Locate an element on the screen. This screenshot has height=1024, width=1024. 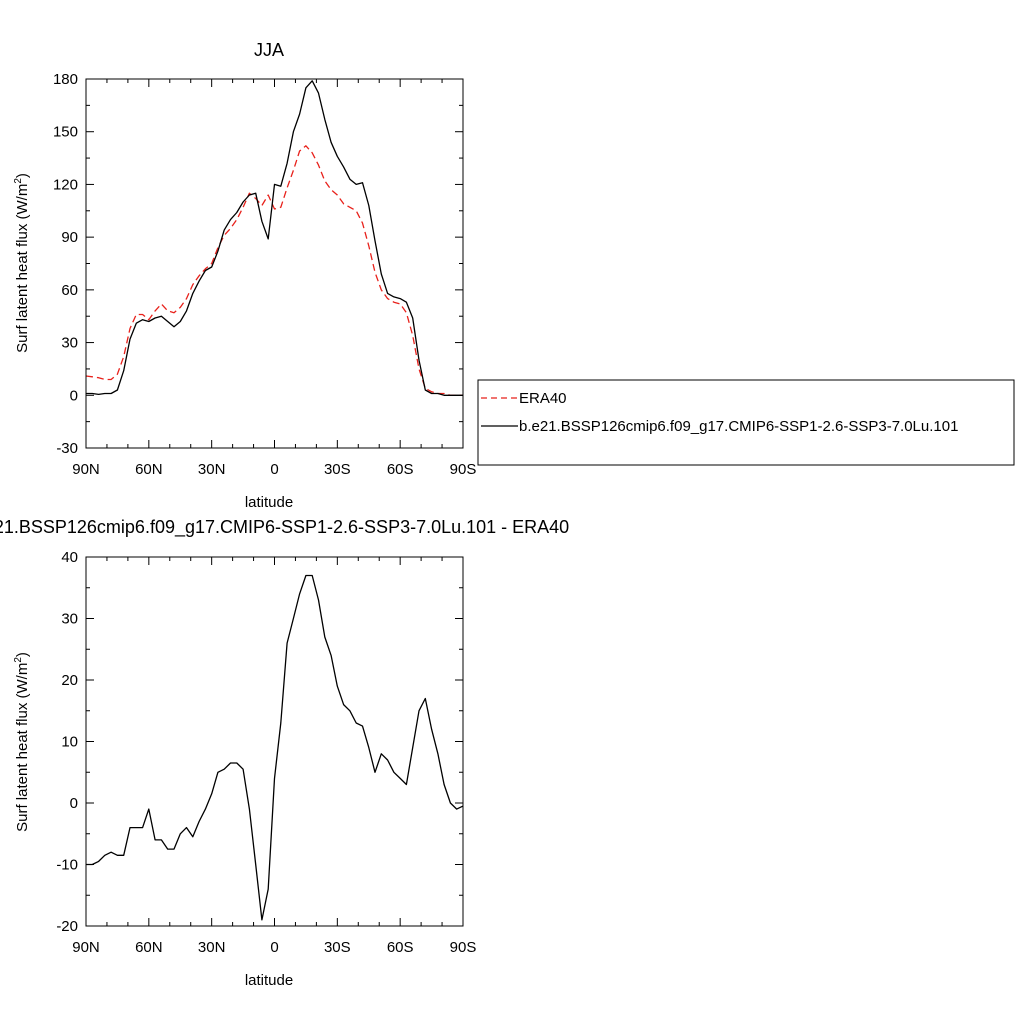
top-ytick-label: 60 is located at coordinates (69, 290).